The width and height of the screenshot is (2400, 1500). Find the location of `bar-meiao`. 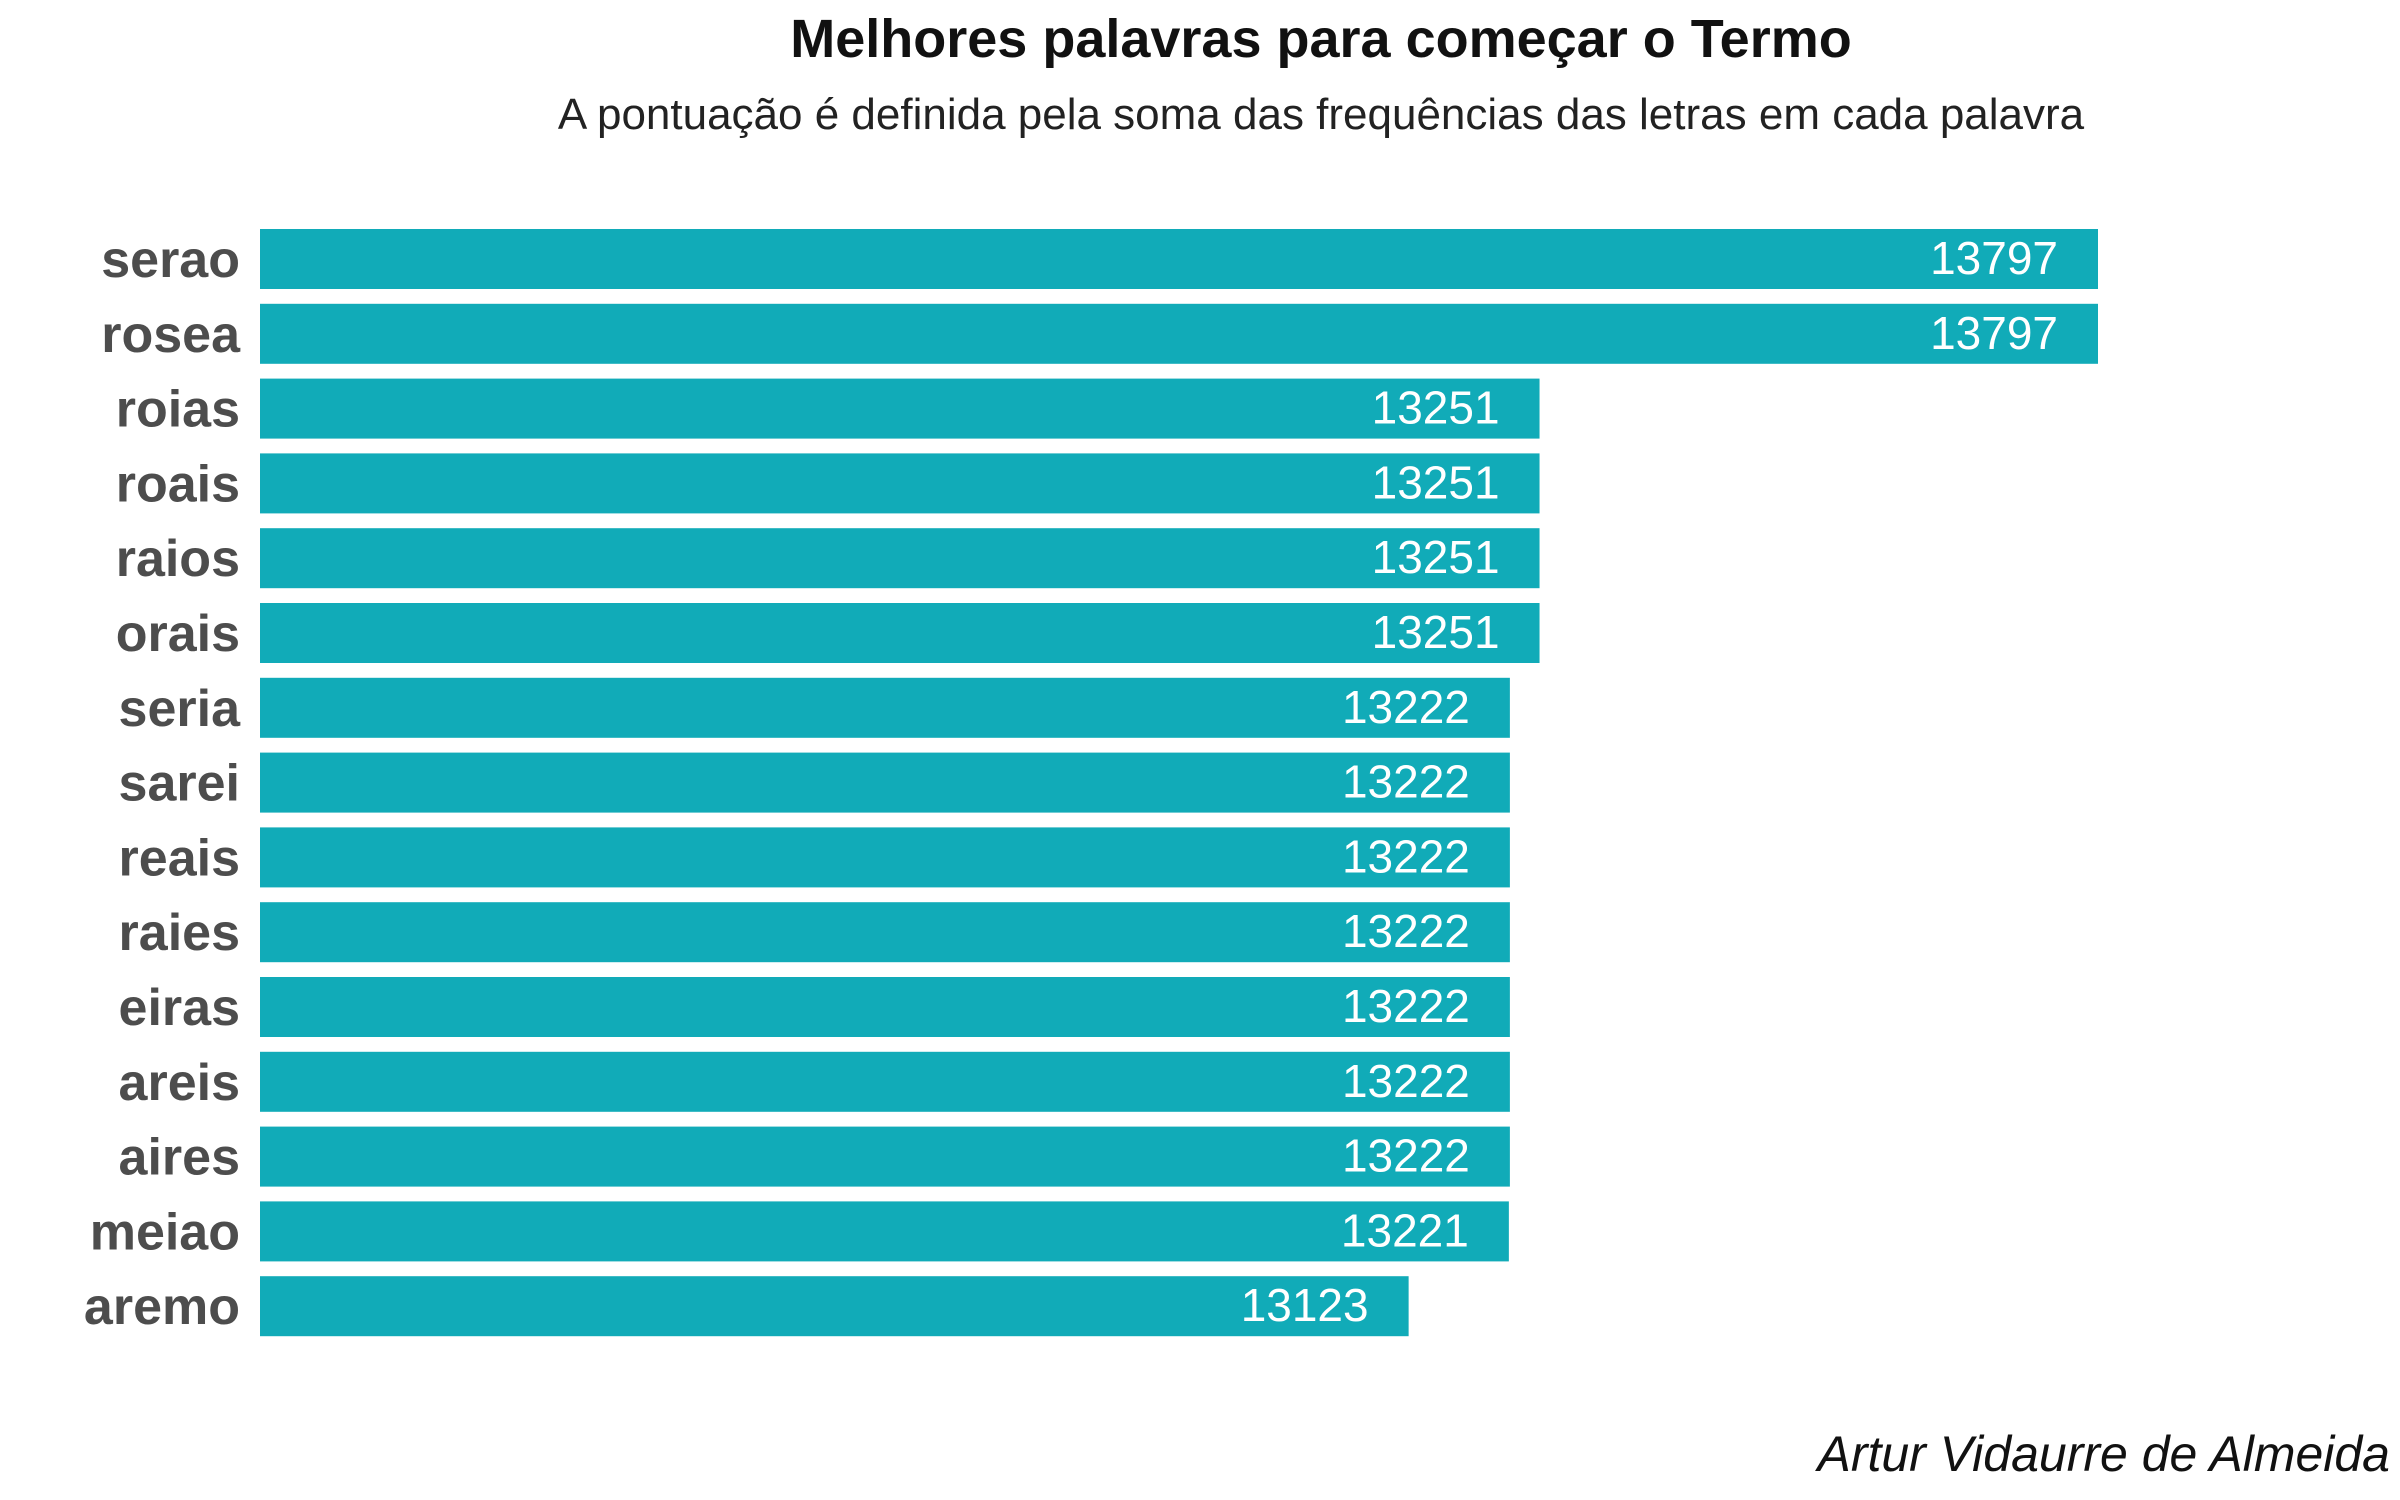

bar-meiao is located at coordinates (884, 1231).